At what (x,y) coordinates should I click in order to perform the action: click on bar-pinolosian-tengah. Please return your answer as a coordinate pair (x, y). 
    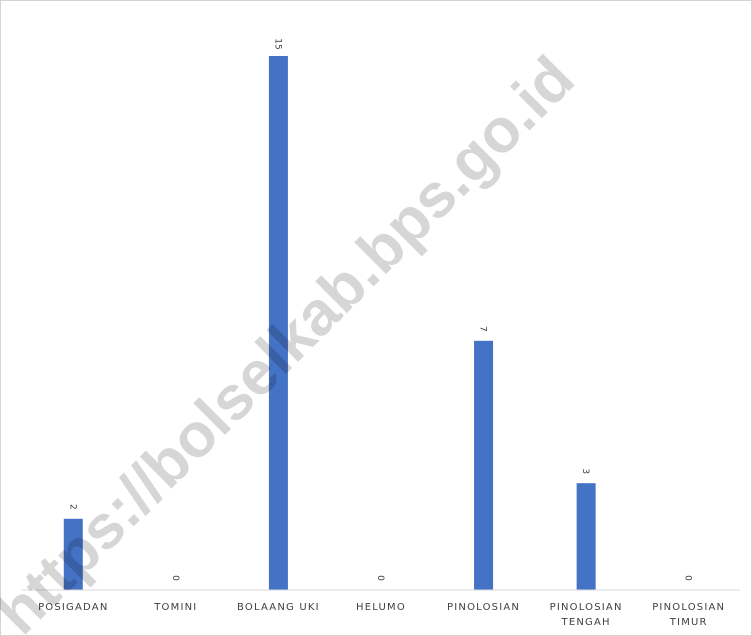
    Looking at the image, I should click on (586, 536).